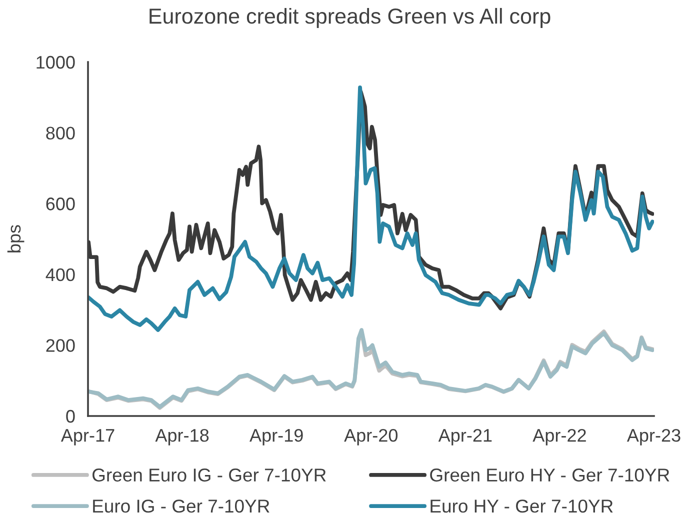  I want to click on y-axis-title: bps, so click(15, 238).